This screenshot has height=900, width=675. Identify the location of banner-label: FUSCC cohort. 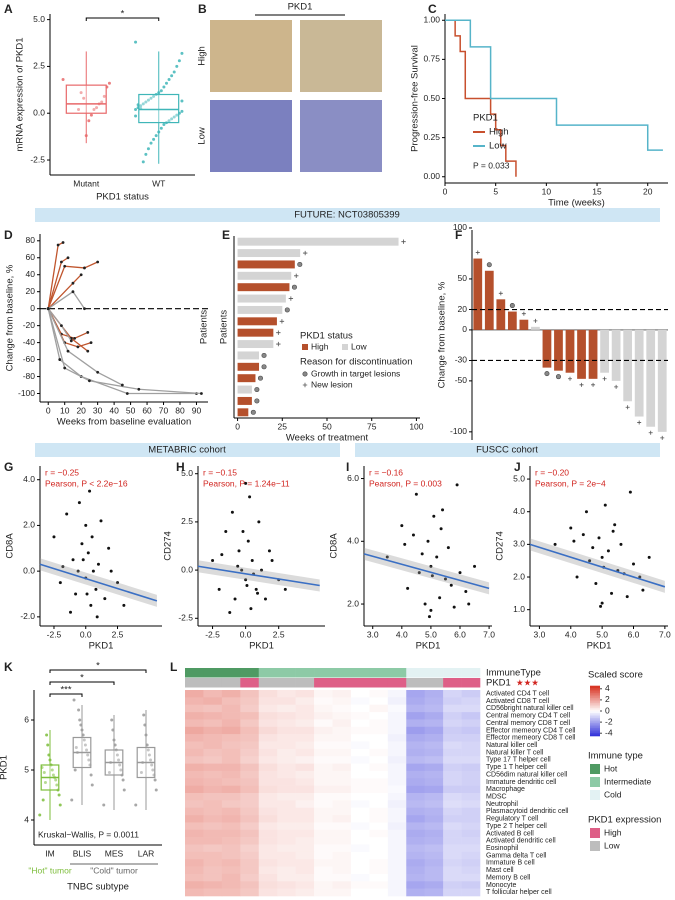
(507, 450).